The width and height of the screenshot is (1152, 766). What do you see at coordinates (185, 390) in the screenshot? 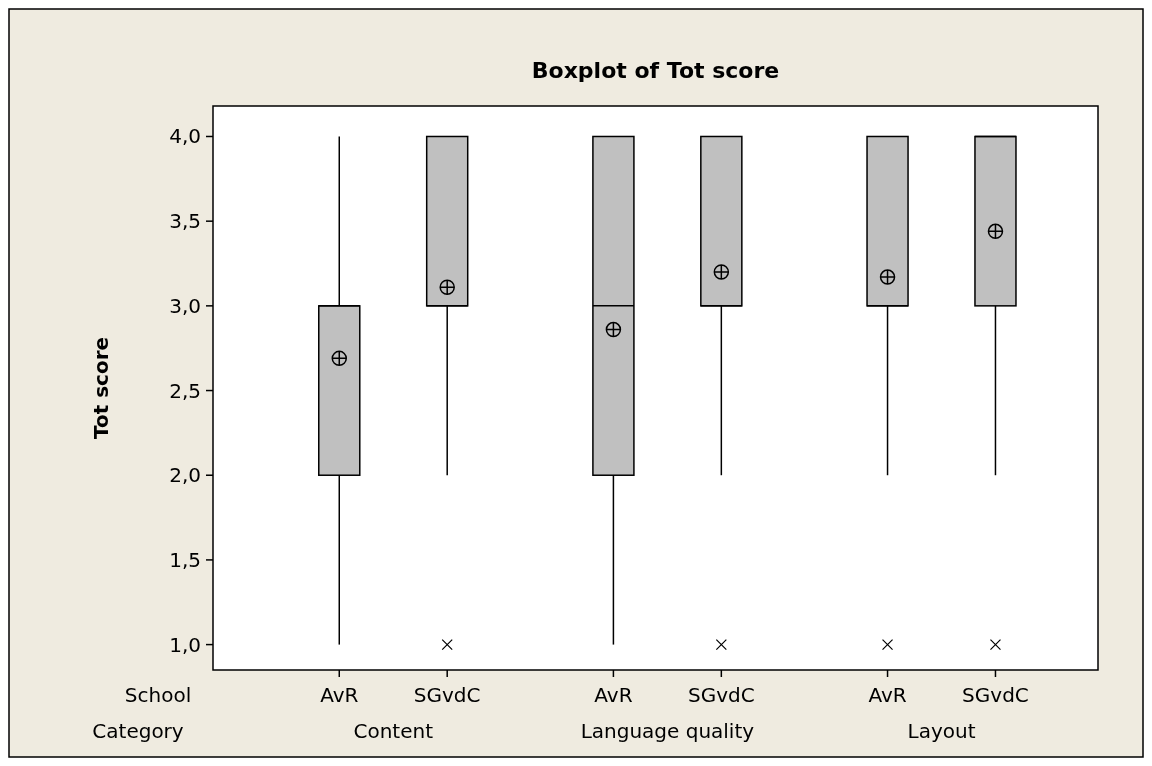
I see `y-tick-label: 2,5` at bounding box center [185, 390].